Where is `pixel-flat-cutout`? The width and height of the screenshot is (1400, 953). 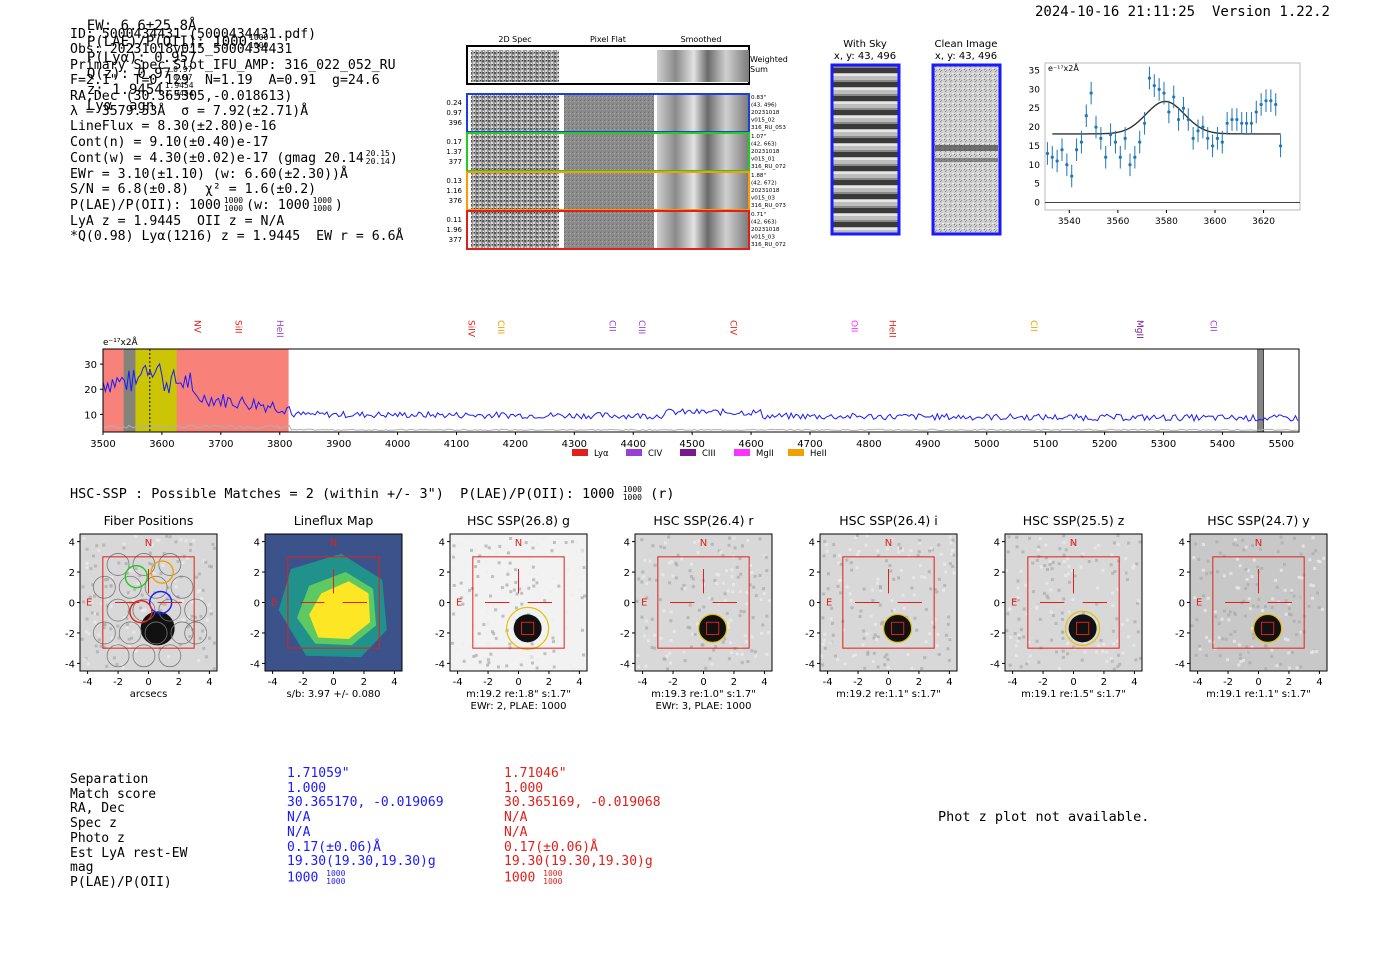
pixel-flat-cutout is located at coordinates (609, 152).